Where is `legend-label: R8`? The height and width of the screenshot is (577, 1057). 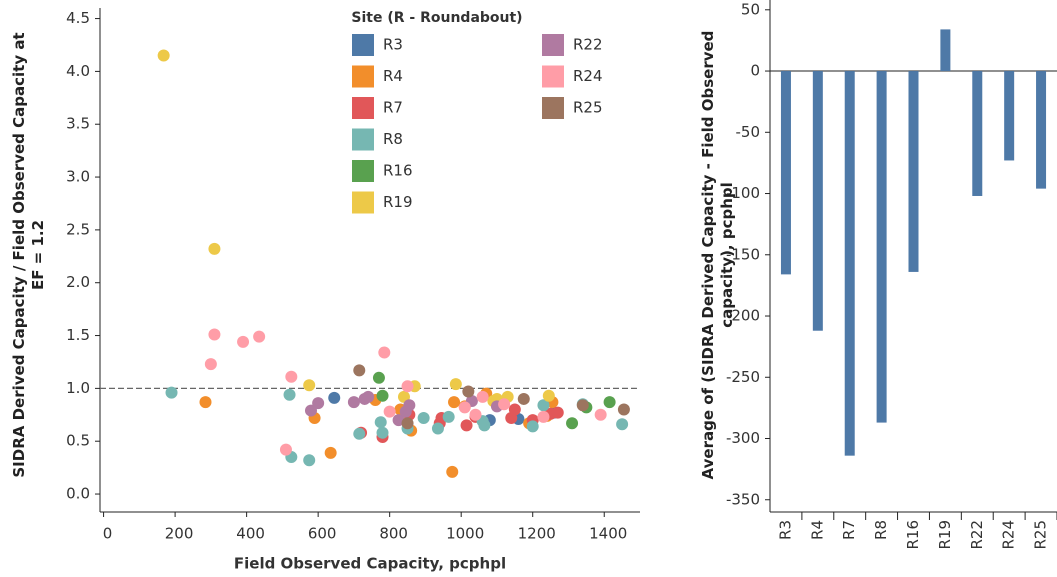 legend-label: R8 is located at coordinates (393, 139).